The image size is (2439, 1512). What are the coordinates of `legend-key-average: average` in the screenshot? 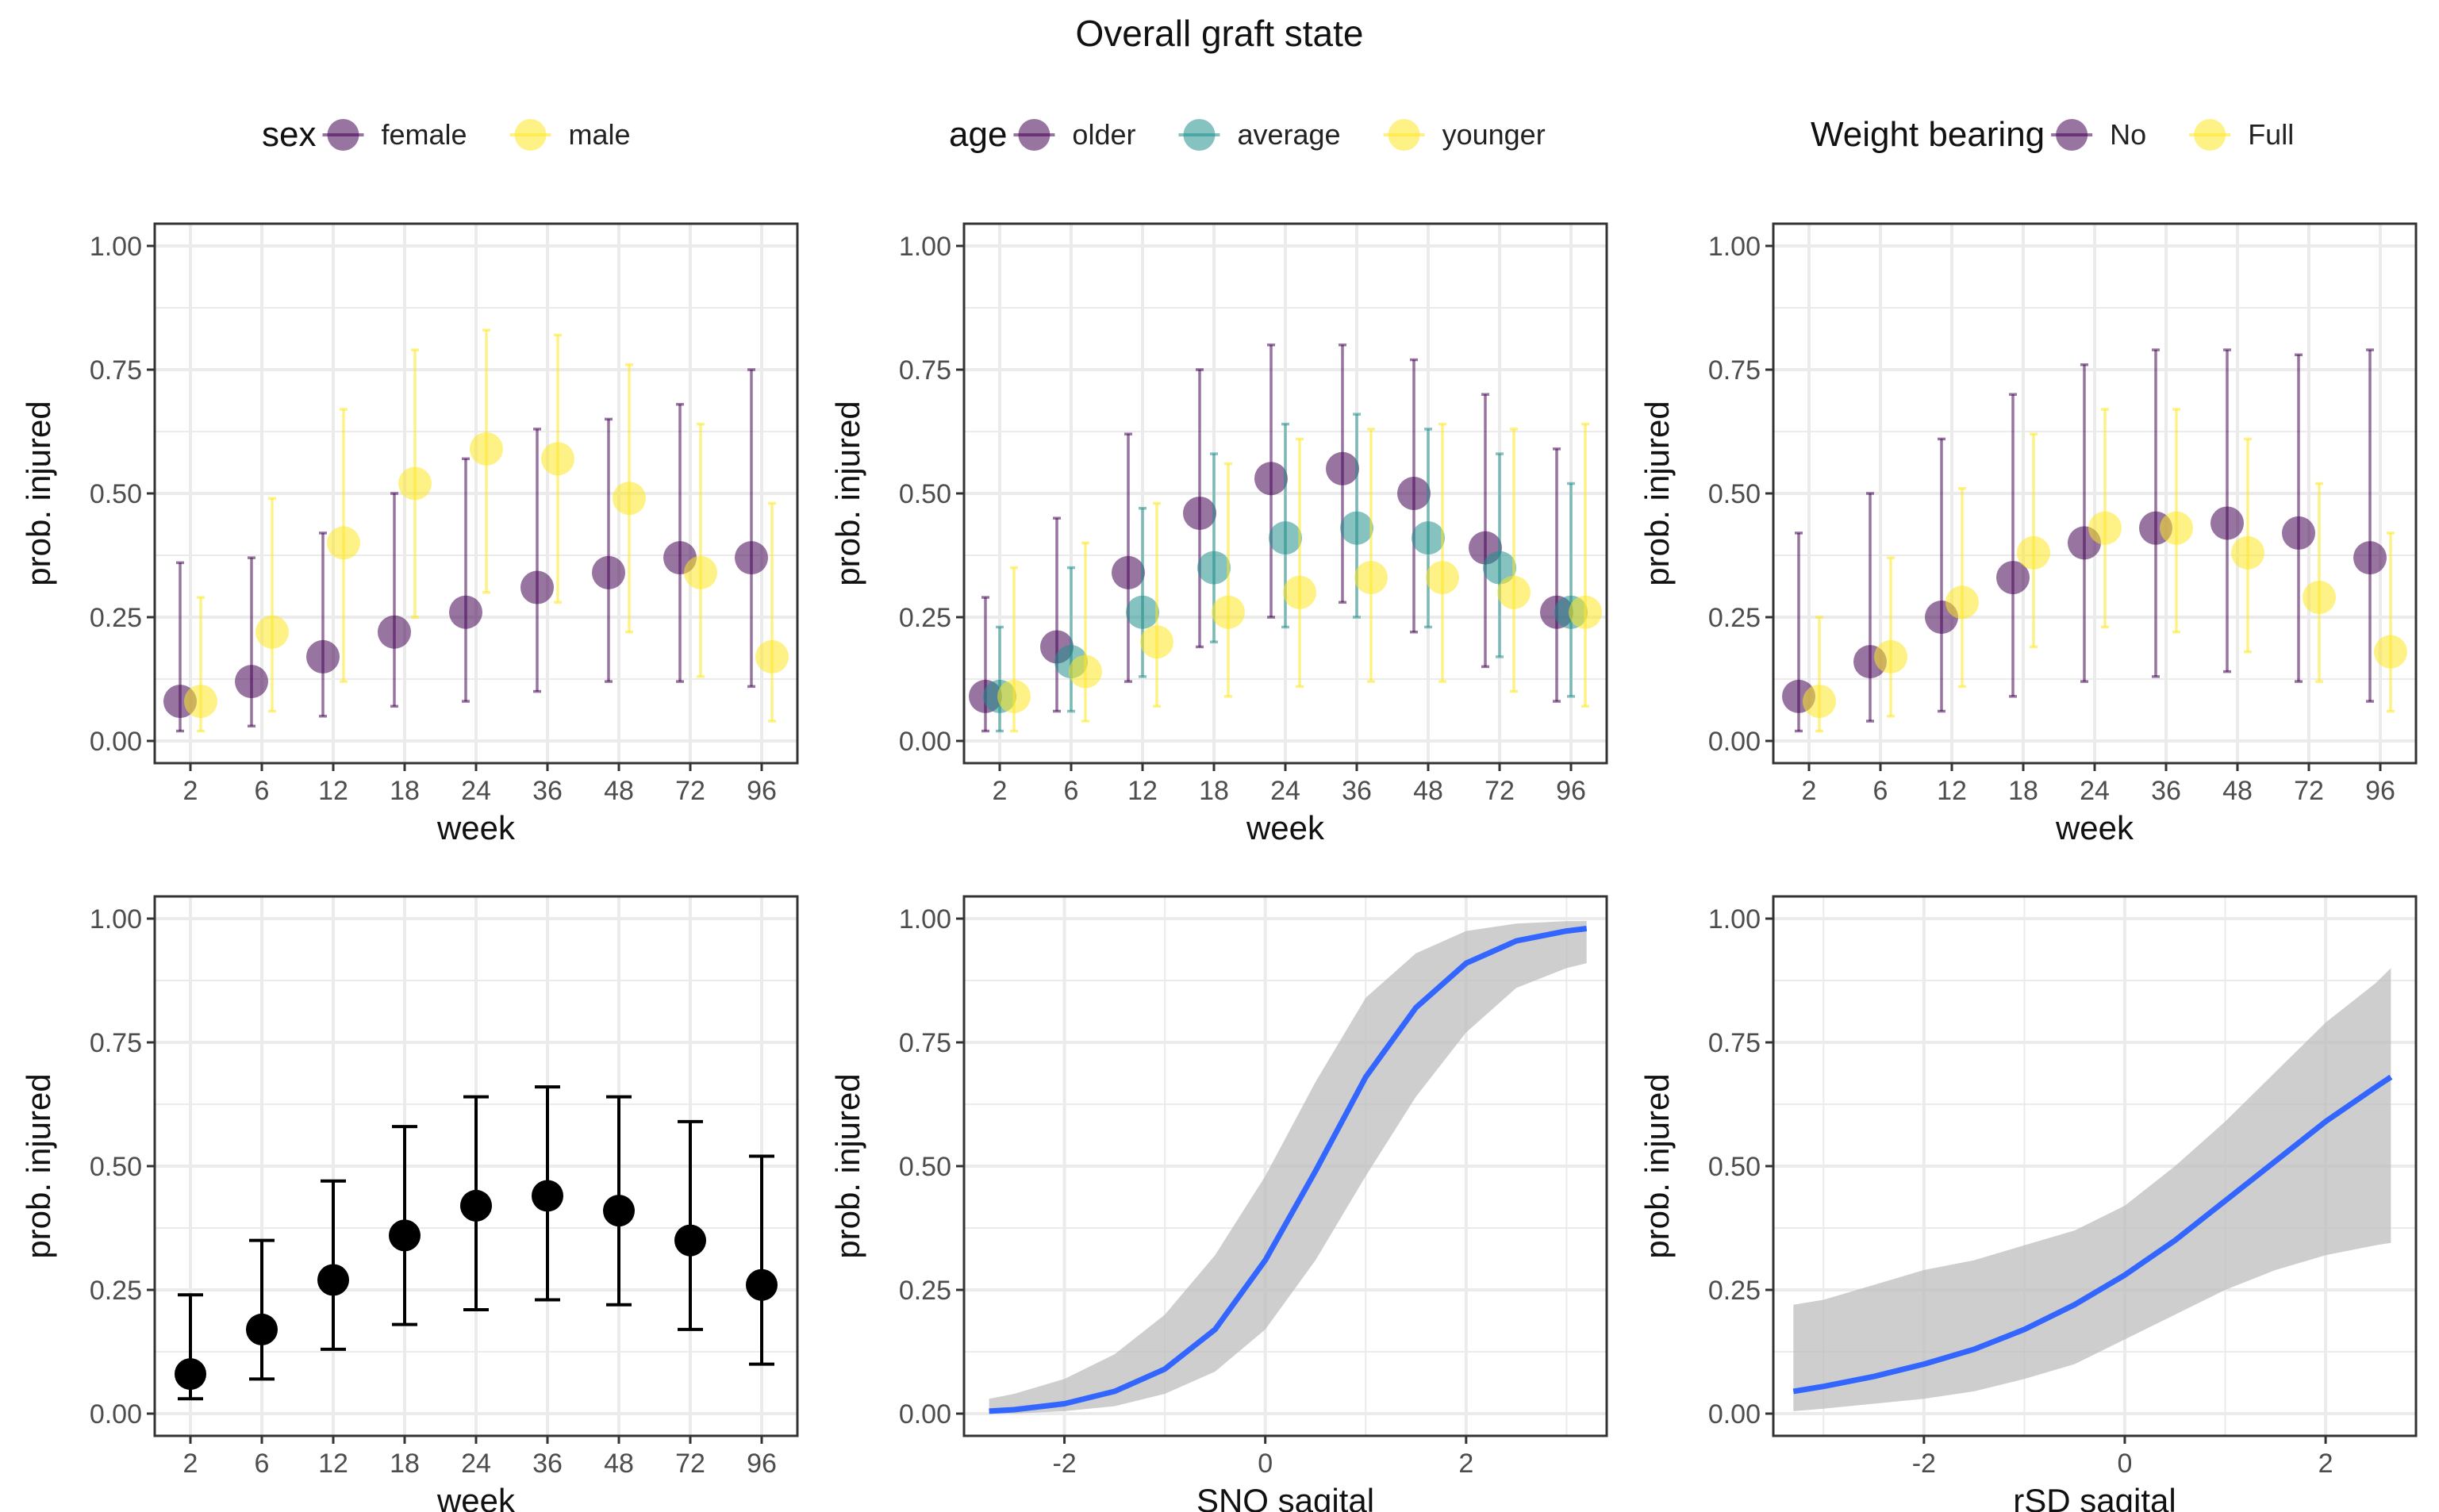 It's located at (1259, 135).